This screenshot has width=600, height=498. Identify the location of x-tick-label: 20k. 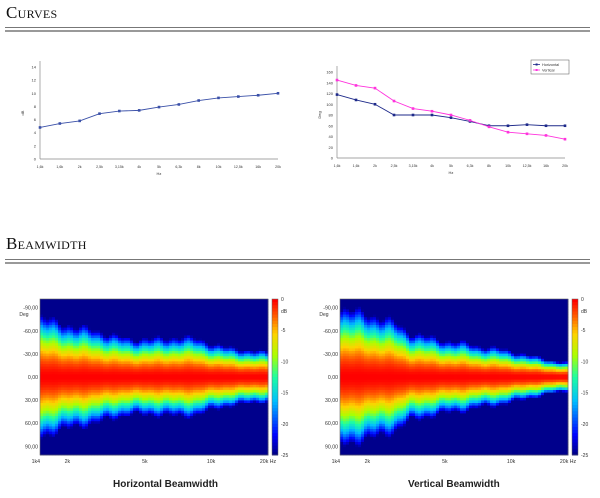
(278, 167).